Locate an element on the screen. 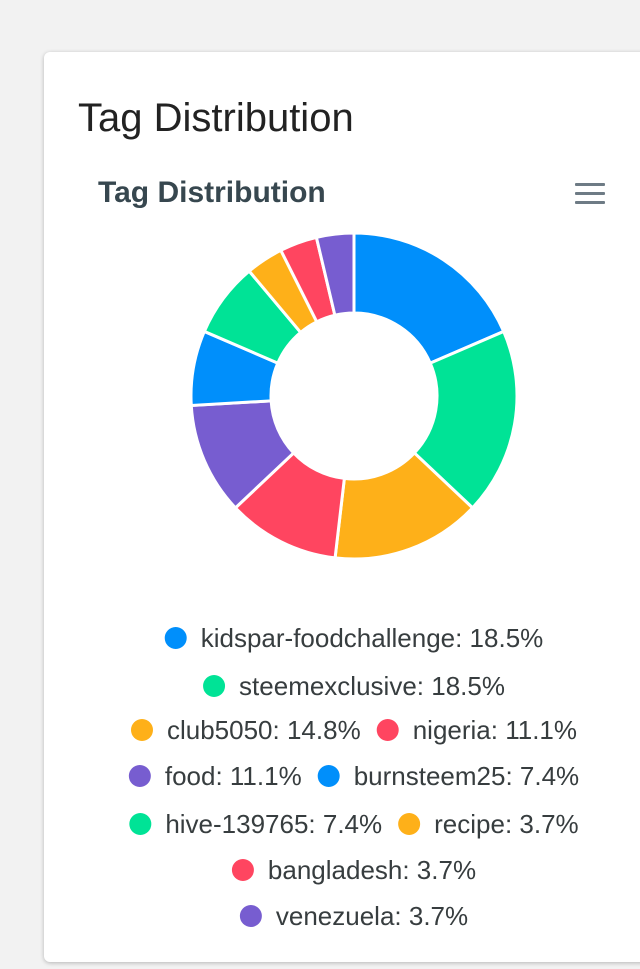 This screenshot has width=640, height=969. legend-label: recipe: 3.7% is located at coordinates (506, 824).